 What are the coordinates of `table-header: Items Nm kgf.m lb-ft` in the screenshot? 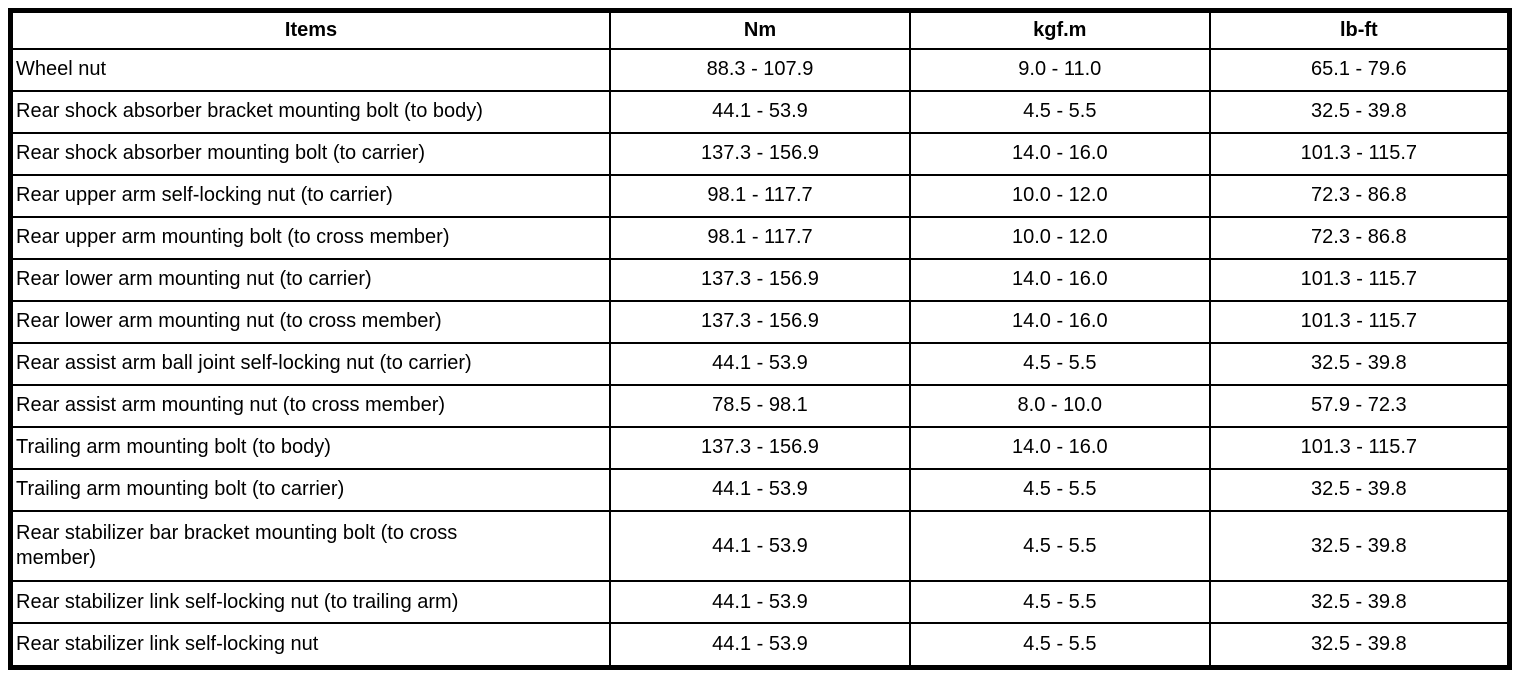 It's located at (760, 29).